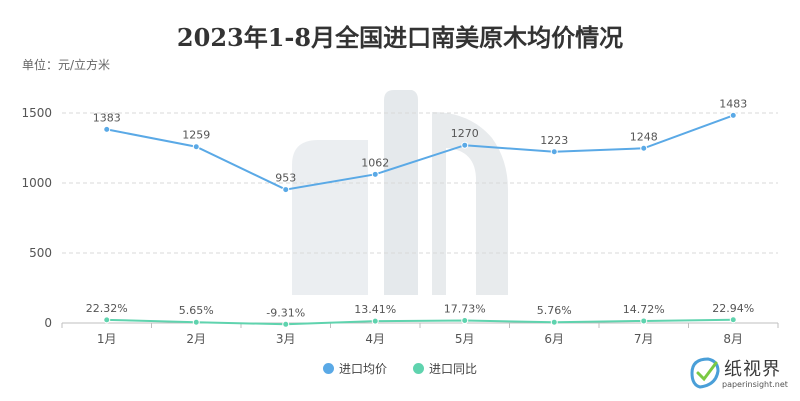 The image size is (800, 401). I want to click on data-label: 22.94%, so click(733, 308).